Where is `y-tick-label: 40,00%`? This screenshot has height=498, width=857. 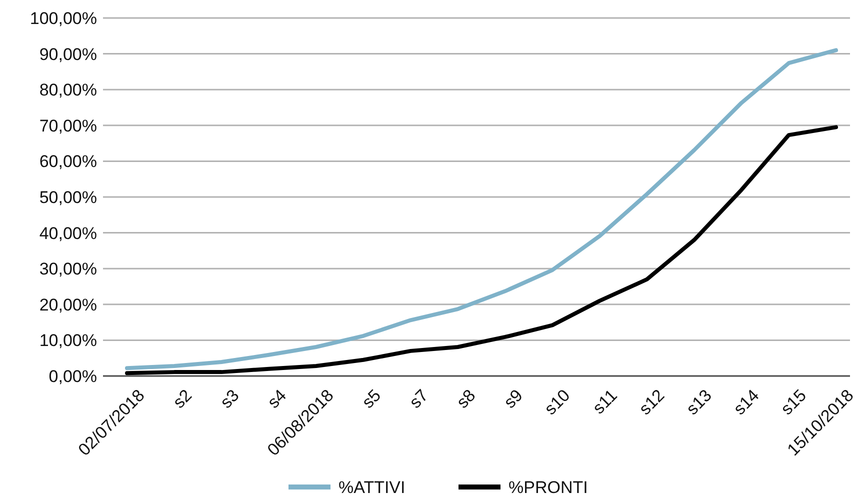 y-tick-label: 40,00% is located at coordinates (68, 233).